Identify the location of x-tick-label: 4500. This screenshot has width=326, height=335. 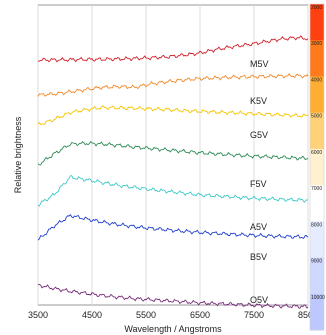
(92, 315).